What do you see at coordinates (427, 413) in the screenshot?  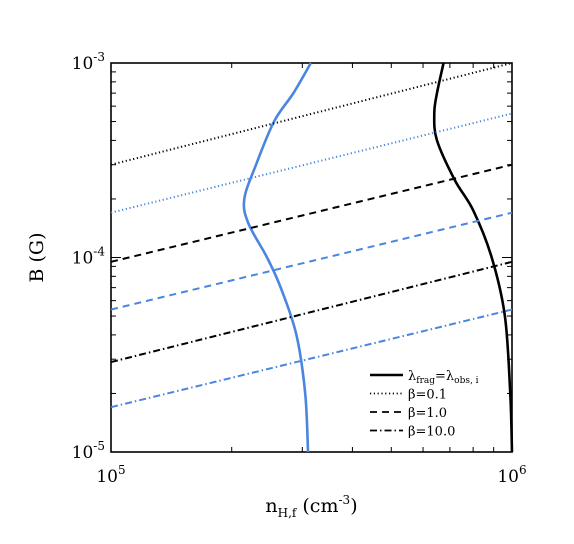 I see `legend-label: β=1.0` at bounding box center [427, 413].